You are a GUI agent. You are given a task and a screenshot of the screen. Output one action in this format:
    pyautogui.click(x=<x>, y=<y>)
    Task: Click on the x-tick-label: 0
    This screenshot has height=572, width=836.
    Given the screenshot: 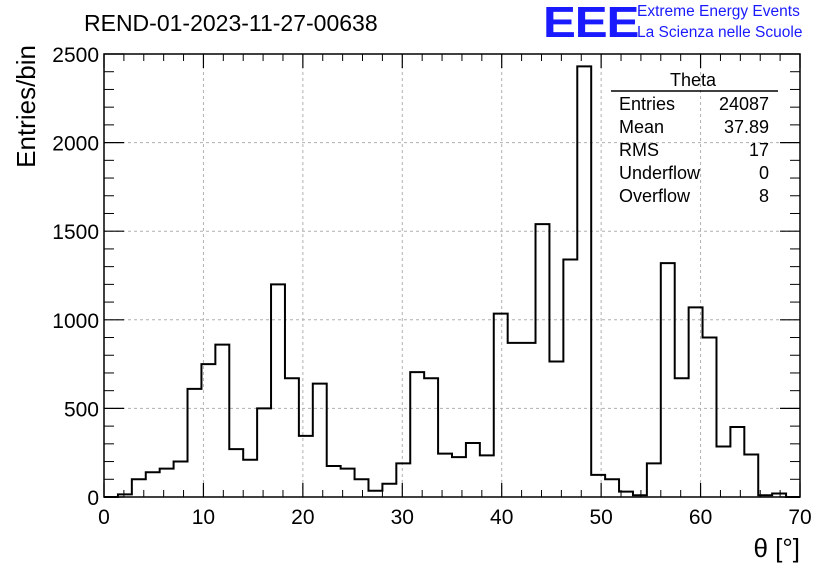 What is the action you would take?
    pyautogui.click(x=104, y=517)
    